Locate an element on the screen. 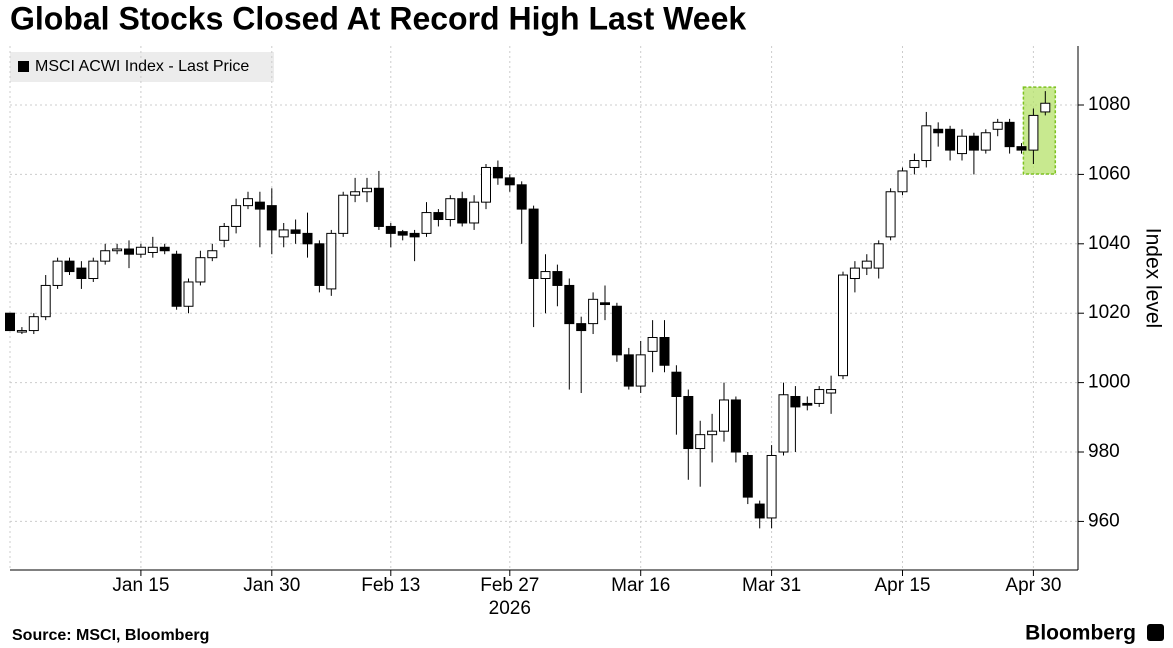 The image size is (1173, 648). y-tick-label: 1000 is located at coordinates (1109, 382).